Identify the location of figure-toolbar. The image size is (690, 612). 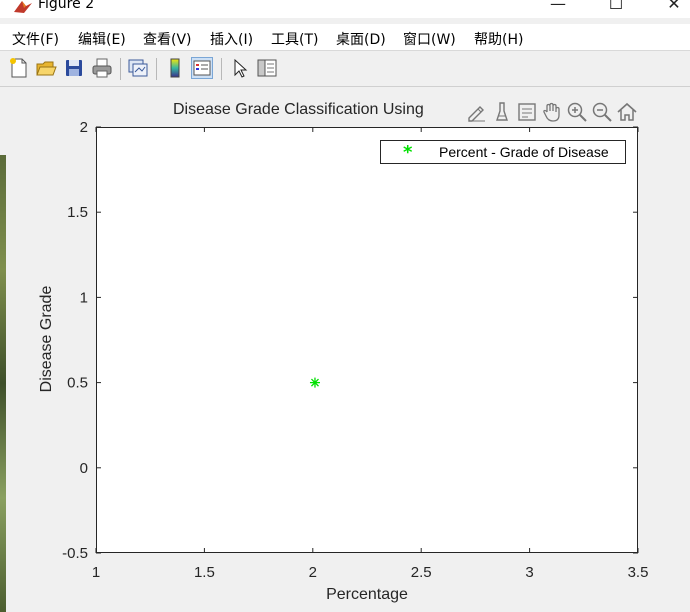
(345, 69).